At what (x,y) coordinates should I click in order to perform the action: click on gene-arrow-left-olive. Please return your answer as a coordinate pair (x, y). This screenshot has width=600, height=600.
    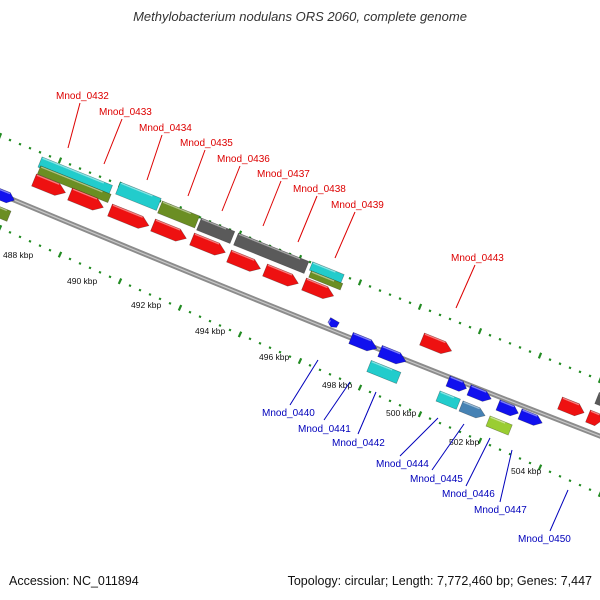
    Looking at the image, I should click on (6, 213).